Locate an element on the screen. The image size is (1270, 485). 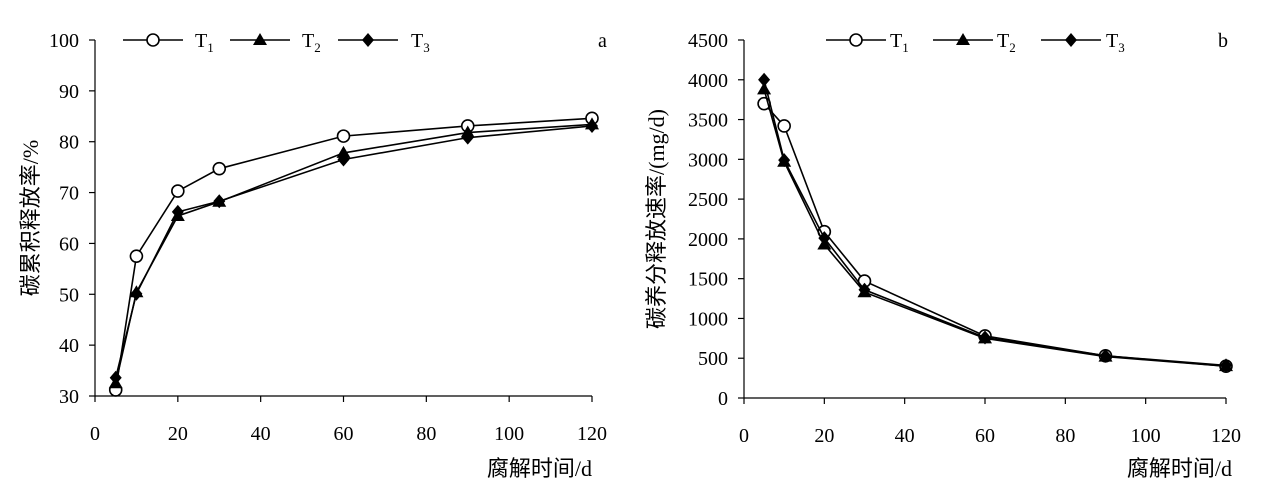
panel-letter: b is located at coordinates (1223, 41).